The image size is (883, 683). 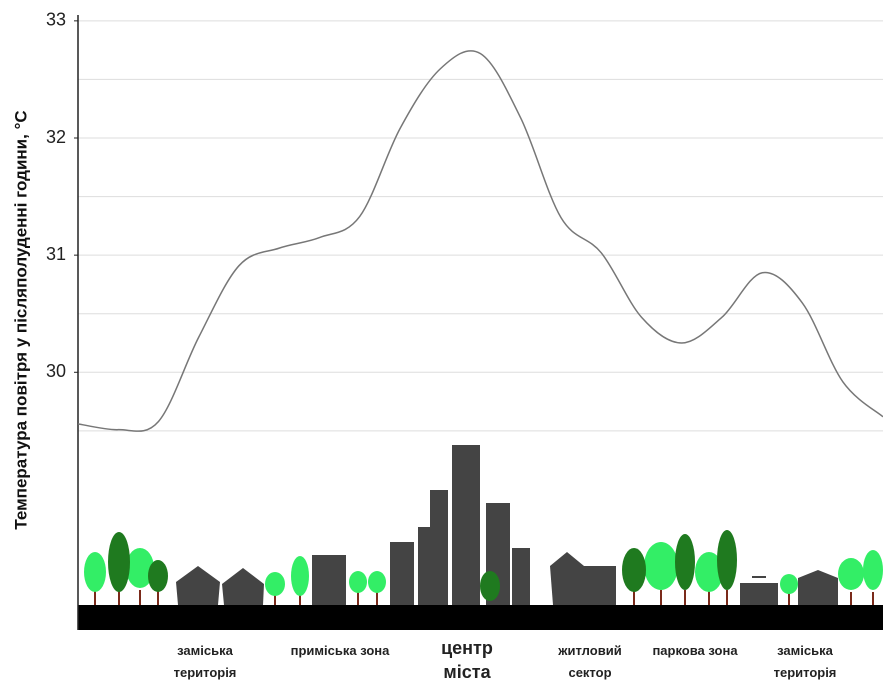 What do you see at coordinates (56, 371) in the screenshot?
I see `y-tick-label: 30` at bounding box center [56, 371].